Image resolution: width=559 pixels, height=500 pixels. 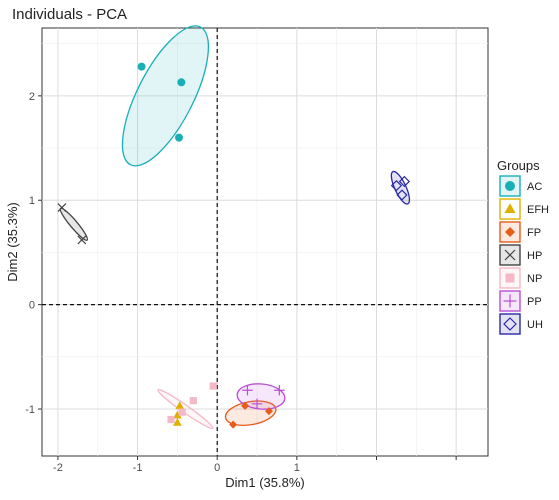 What do you see at coordinates (297, 468) in the screenshot?
I see `x-tick-label: 1` at bounding box center [297, 468].